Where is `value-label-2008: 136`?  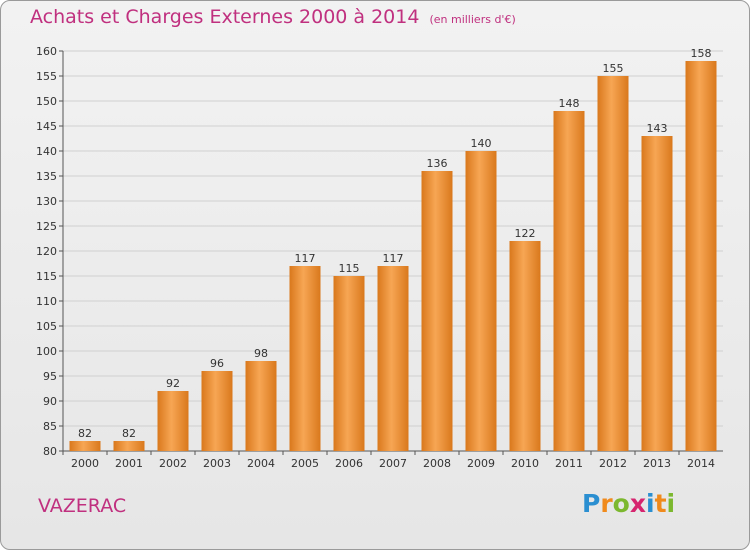 value-label-2008: 136 is located at coordinates (437, 163).